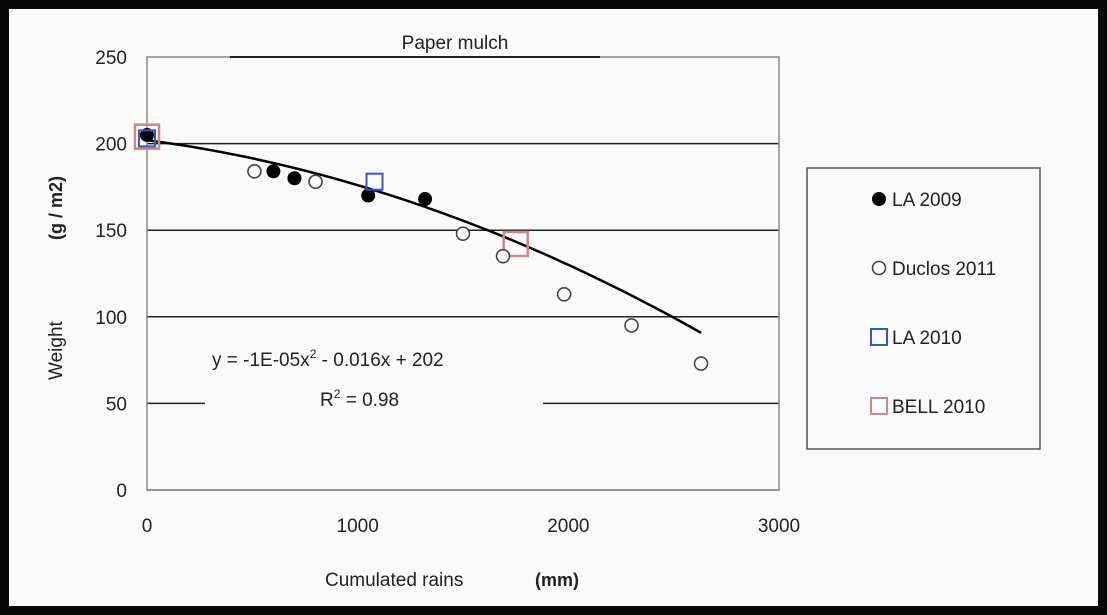 Image resolution: width=1107 pixels, height=615 pixels. Describe the element at coordinates (111, 145) in the screenshot. I see `y-tick-label: 200` at that location.